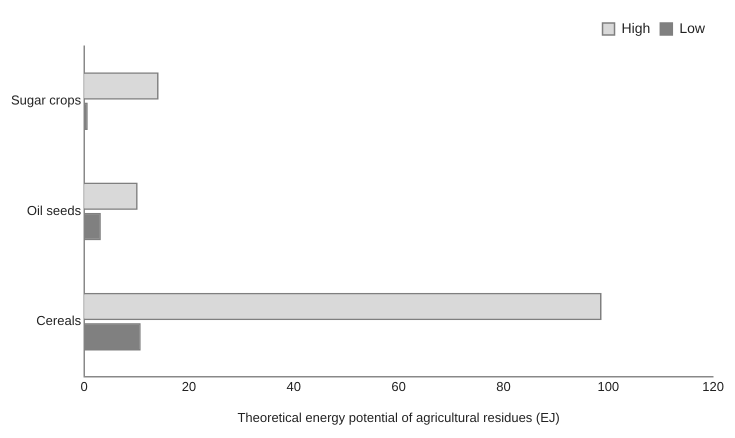 This screenshot has height=438, width=735. I want to click on y-tick-label: Oil seeds, so click(54, 210).